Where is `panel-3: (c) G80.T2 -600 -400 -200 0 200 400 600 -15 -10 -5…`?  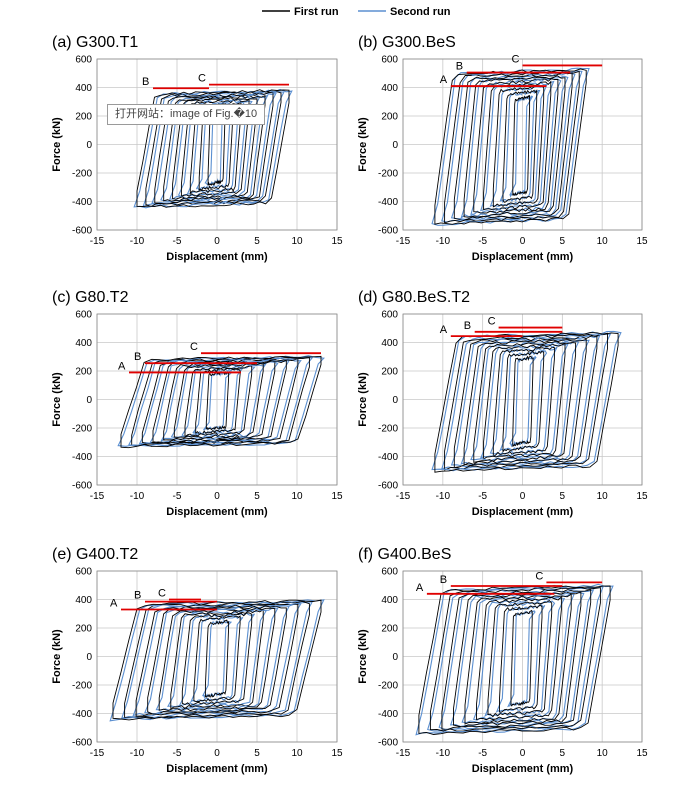
panel-3: (c) G80.T2 -600 -400 -200 0 200 400 600 -15 -10 -5… is located at coordinates (197, 403).